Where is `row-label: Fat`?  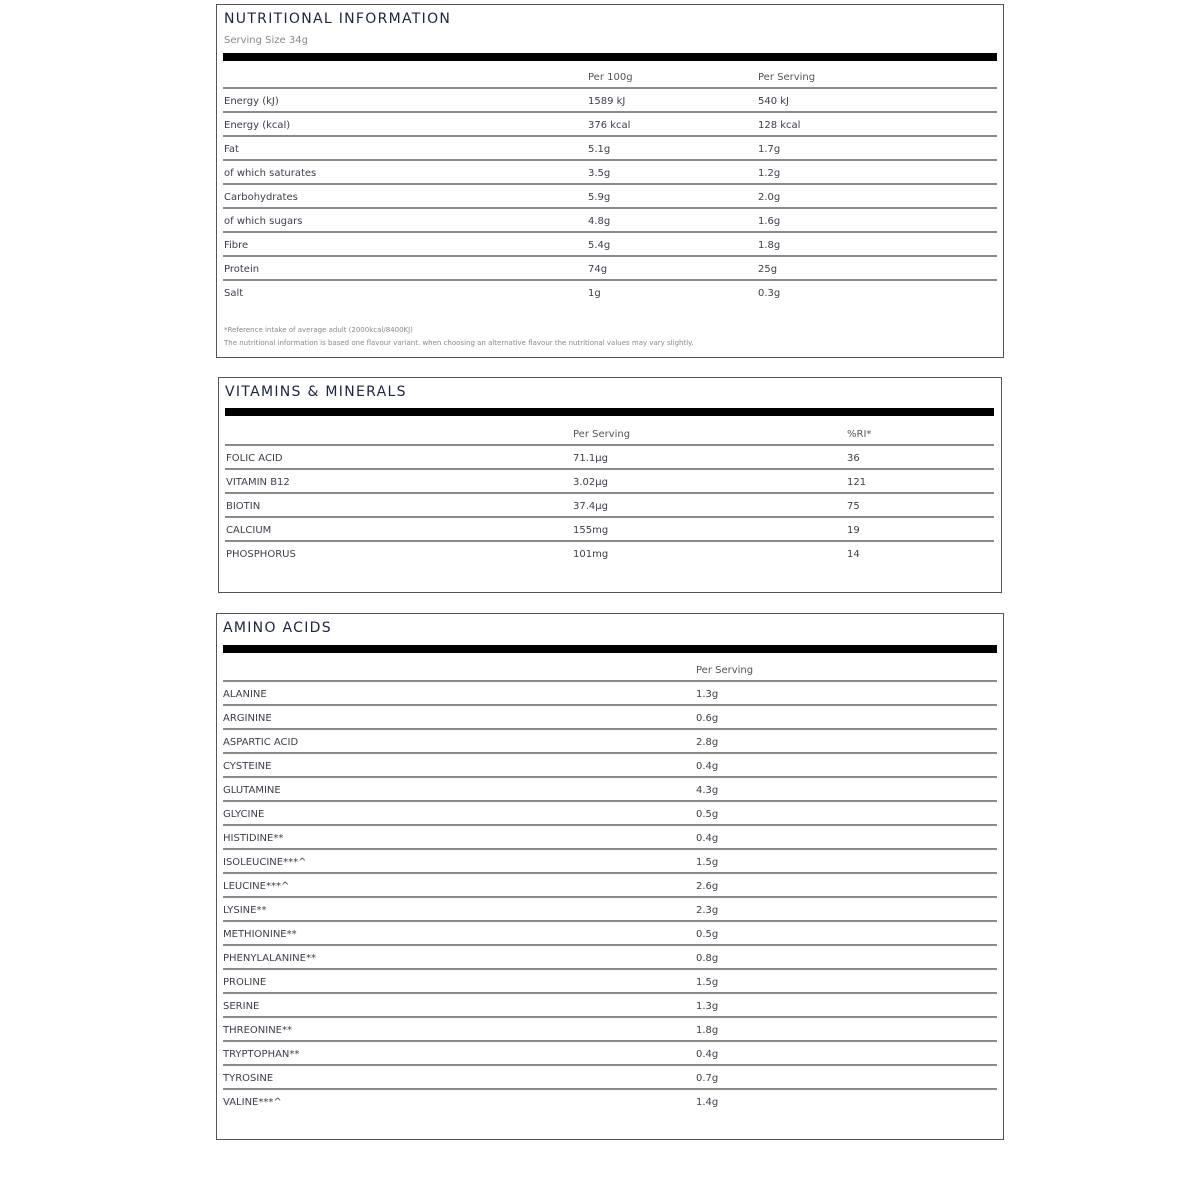 row-label: Fat is located at coordinates (231, 149).